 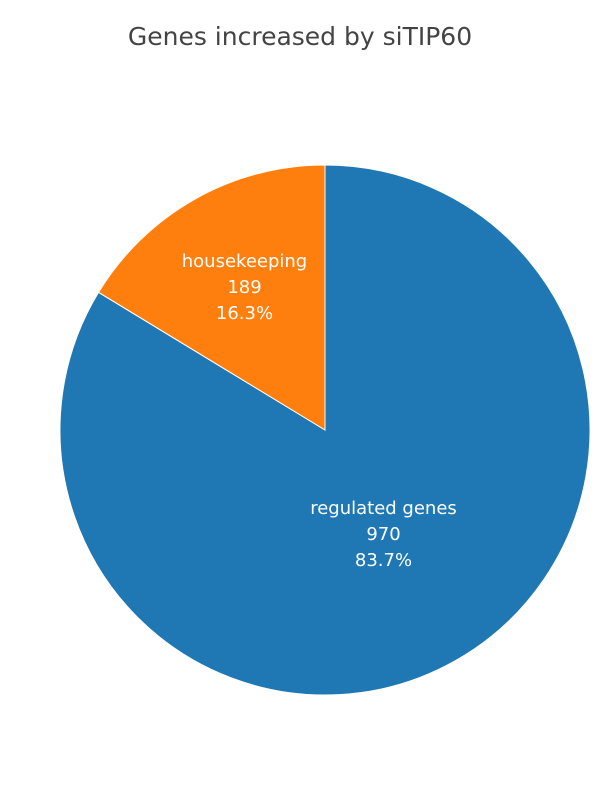 I want to click on chart-title: Genes increased by siTIP60, so click(x=300, y=36).